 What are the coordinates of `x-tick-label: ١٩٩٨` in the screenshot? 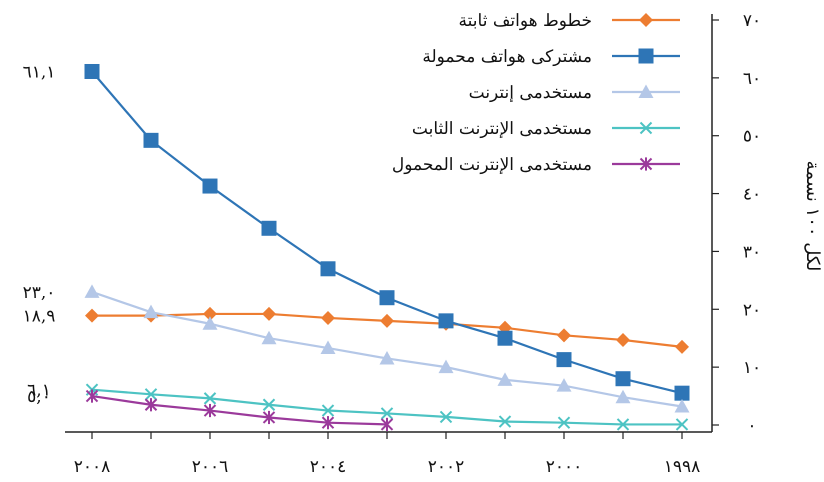 It's located at (682, 467).